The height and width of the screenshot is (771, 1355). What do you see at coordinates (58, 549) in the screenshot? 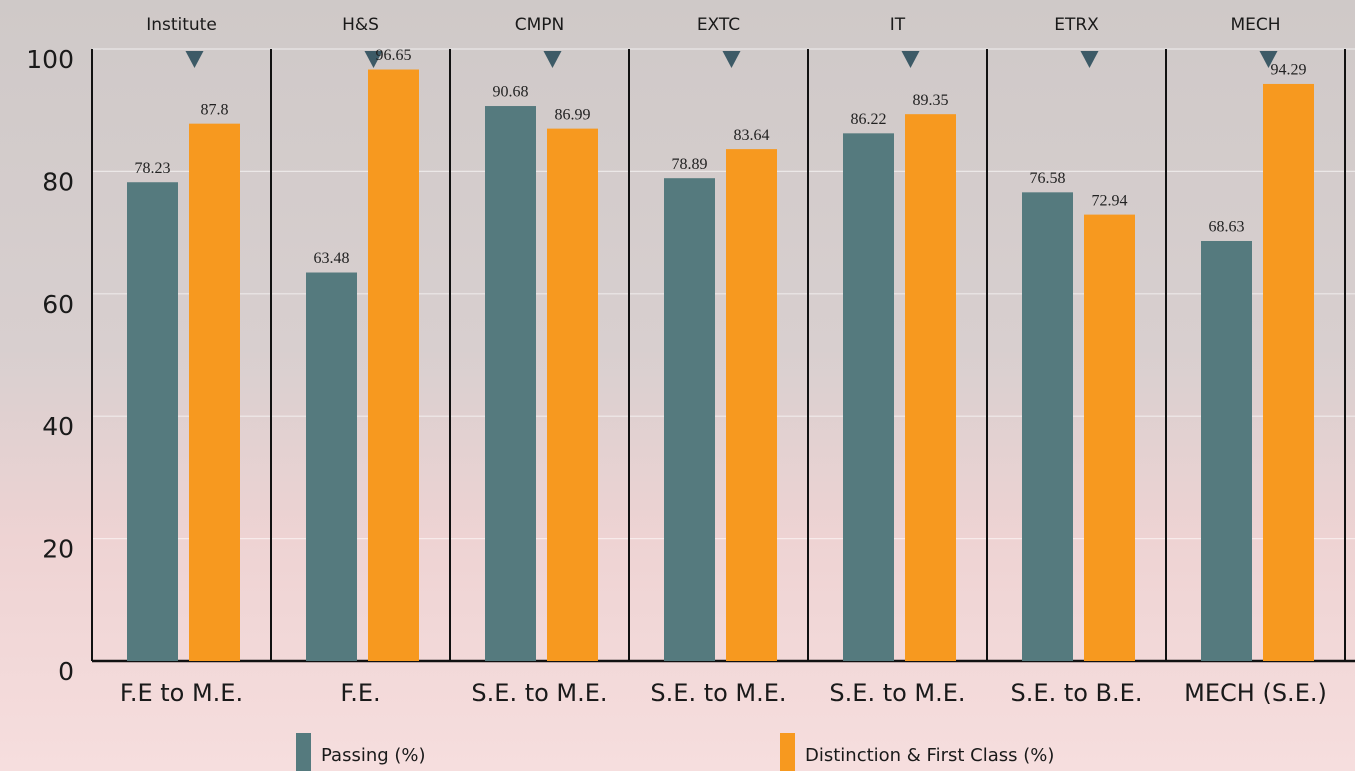
I see `y-tick-label: 20` at bounding box center [58, 549].